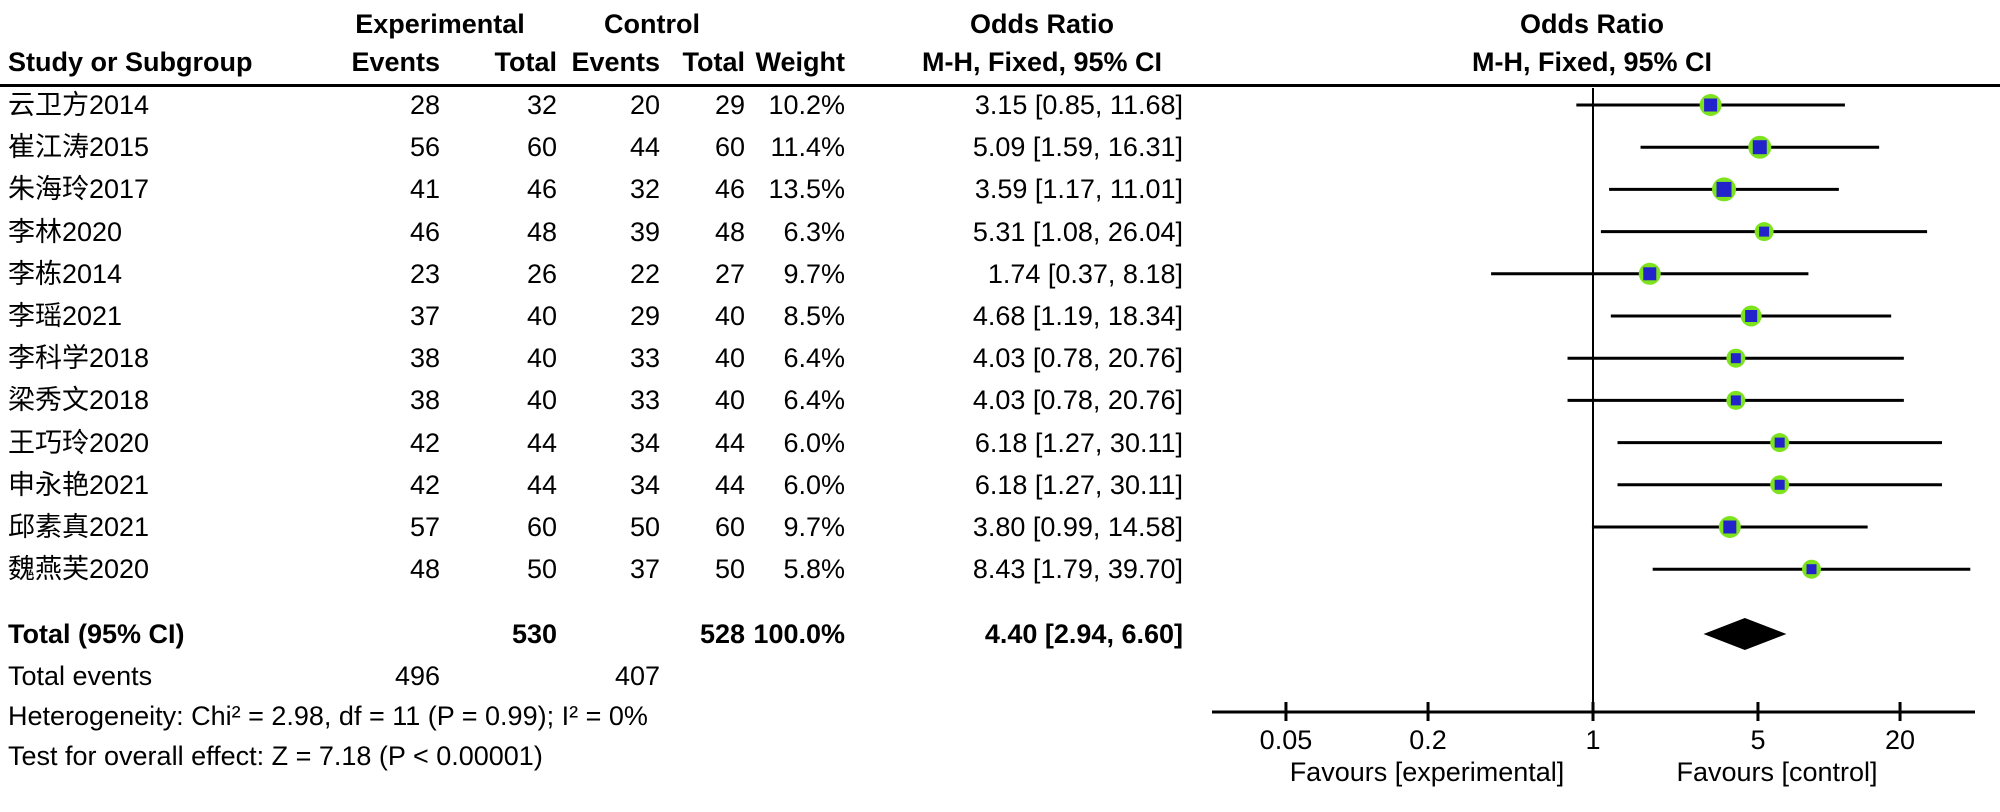 This screenshot has width=2000, height=812. Describe the element at coordinates (1077, 147) in the screenshot. I see `odds-ratio-cell: 5.09 [1.59, 16.31]` at that location.